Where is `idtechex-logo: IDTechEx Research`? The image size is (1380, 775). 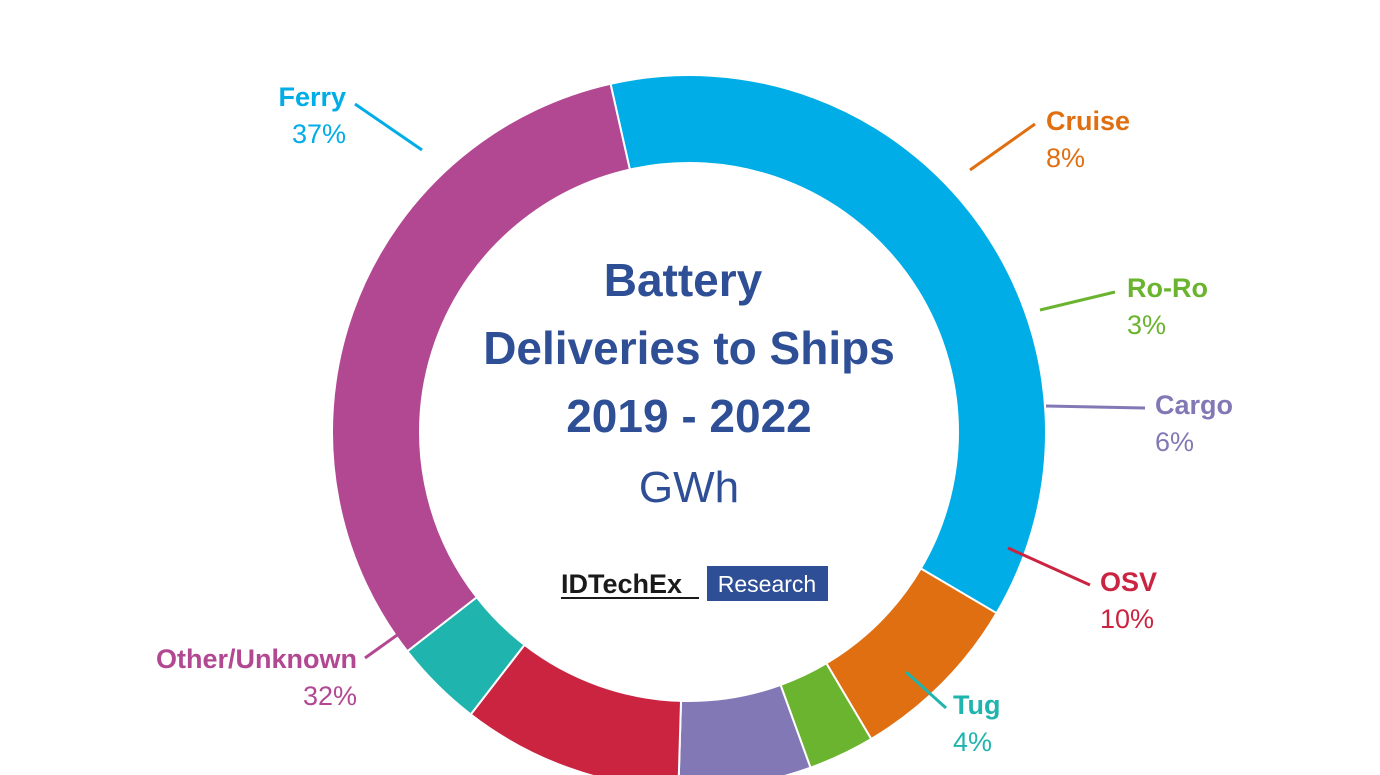
idtechex-logo: IDTechEx Research is located at coordinates (694, 583).